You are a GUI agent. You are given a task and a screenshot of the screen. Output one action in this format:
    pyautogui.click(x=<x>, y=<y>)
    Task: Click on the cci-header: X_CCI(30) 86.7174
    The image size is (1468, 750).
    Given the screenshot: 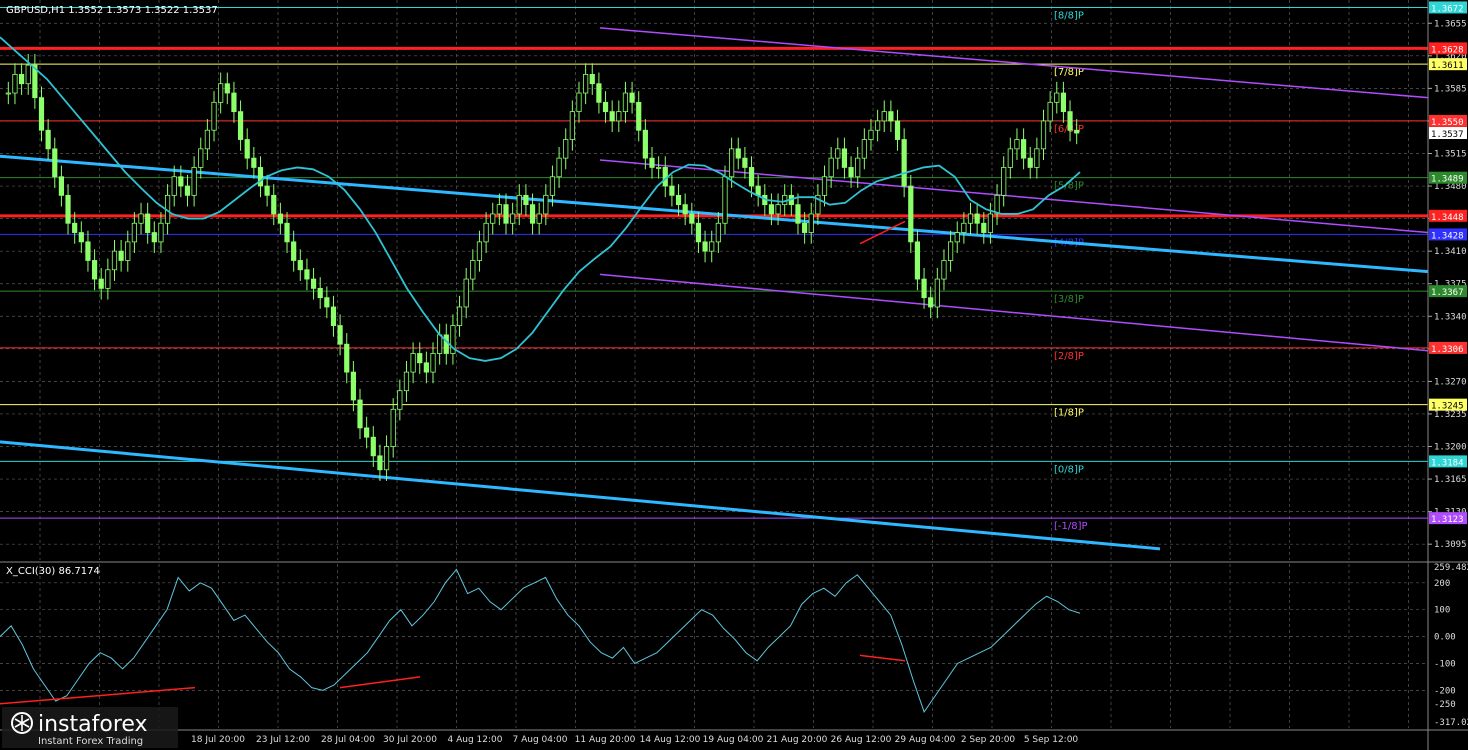 What is the action you would take?
    pyautogui.click(x=53, y=571)
    